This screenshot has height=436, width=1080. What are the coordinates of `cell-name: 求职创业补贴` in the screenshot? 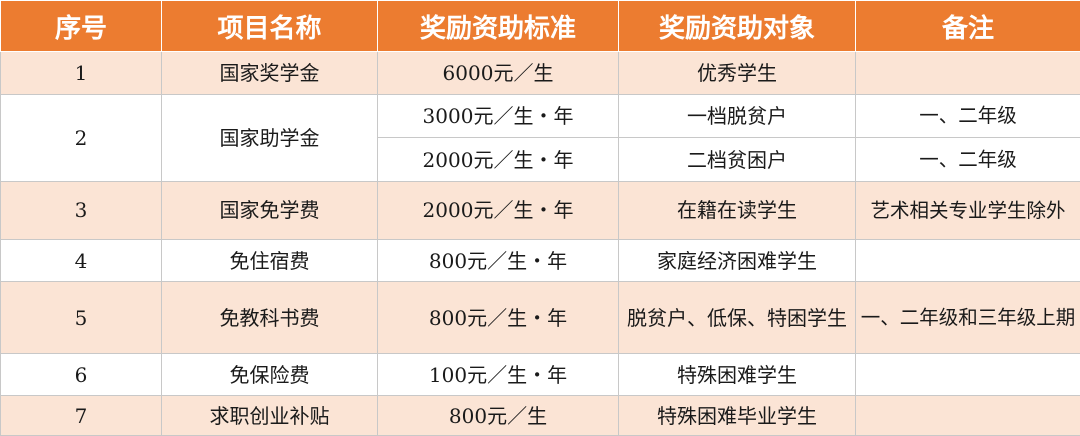 It's located at (269, 415).